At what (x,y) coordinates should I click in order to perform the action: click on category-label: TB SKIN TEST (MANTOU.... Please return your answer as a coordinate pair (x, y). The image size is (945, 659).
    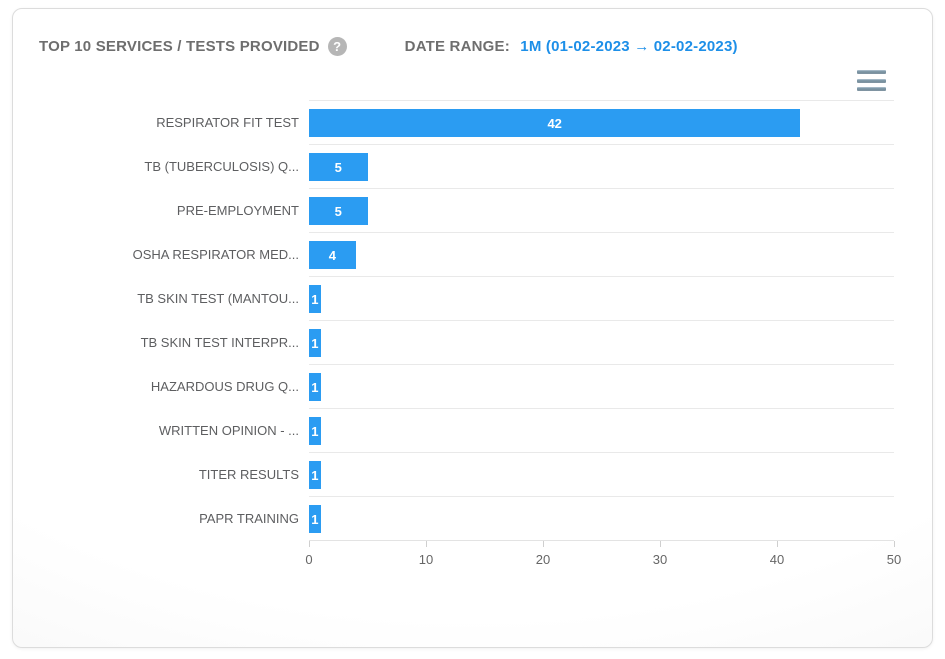
    Looking at the image, I should click on (218, 298).